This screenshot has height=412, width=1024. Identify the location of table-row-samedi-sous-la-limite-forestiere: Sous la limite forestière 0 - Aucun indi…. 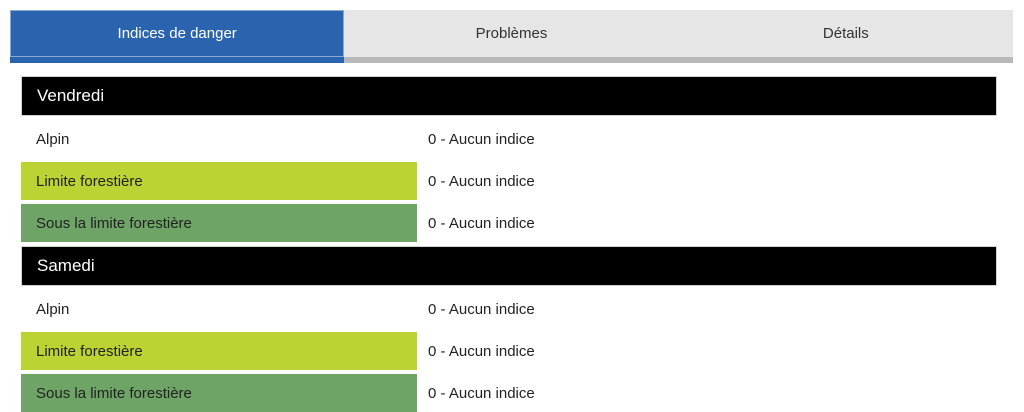
(509, 393).